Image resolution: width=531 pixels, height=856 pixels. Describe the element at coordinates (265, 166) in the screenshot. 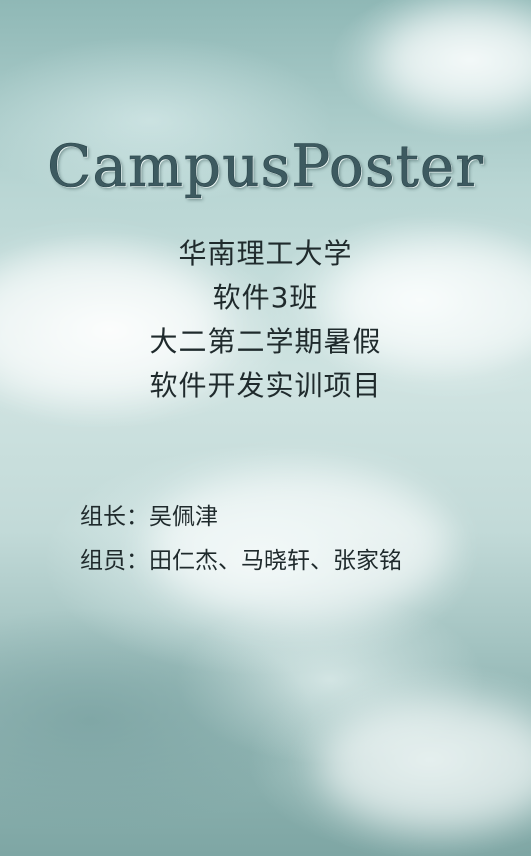

I see `app-title: CampusPoster` at that location.